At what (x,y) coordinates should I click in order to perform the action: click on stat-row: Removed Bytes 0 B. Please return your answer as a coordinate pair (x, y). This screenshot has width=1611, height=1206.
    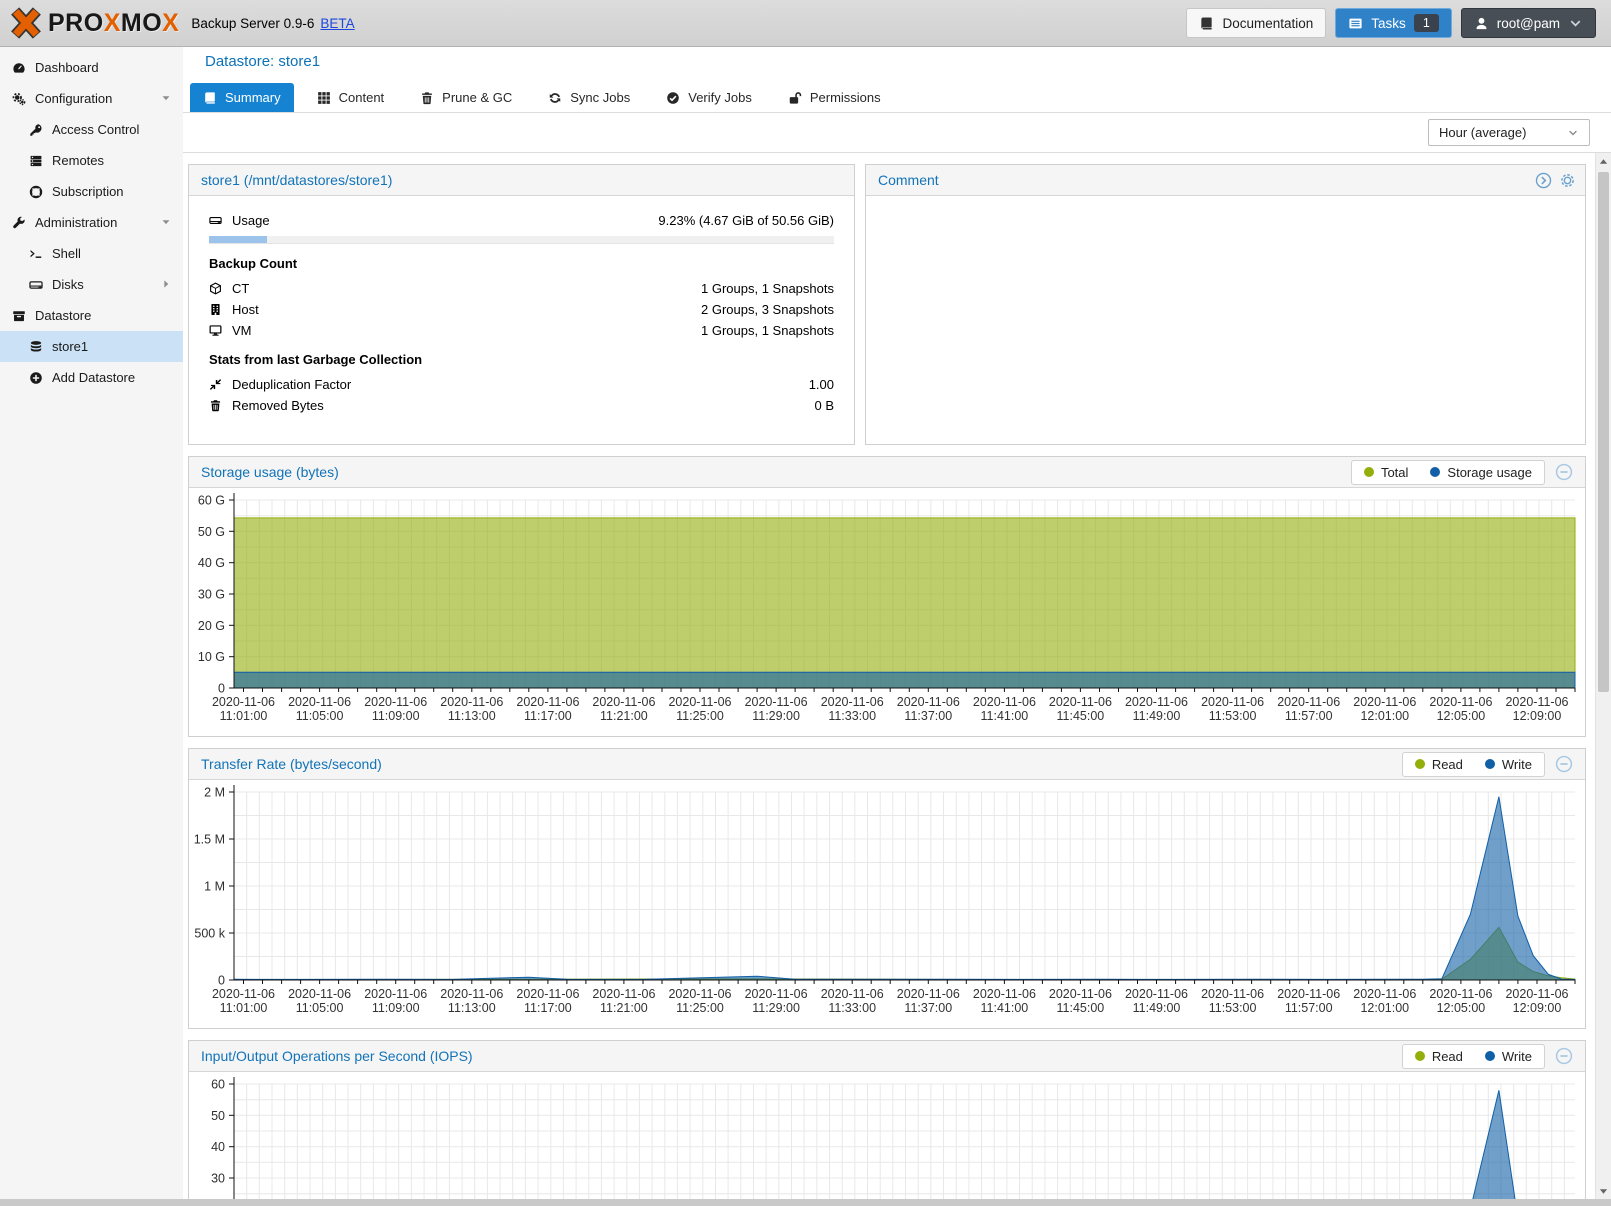
    Looking at the image, I should click on (521, 405).